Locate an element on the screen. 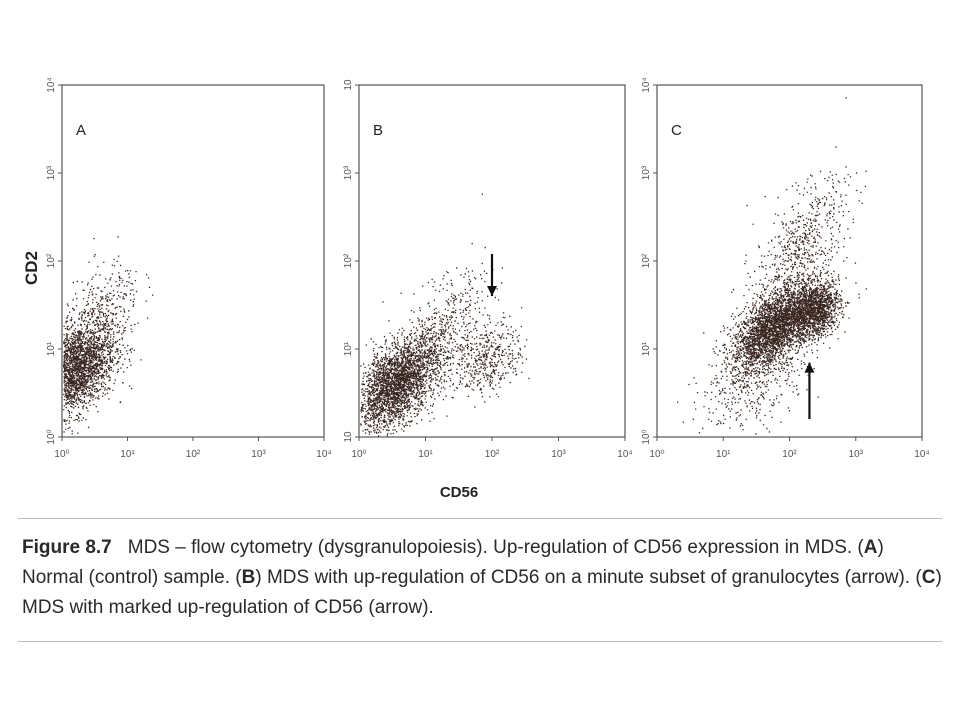 The image size is (960, 720). caption-a-text: ) Normal (control) sample. ( is located at coordinates (453, 562).